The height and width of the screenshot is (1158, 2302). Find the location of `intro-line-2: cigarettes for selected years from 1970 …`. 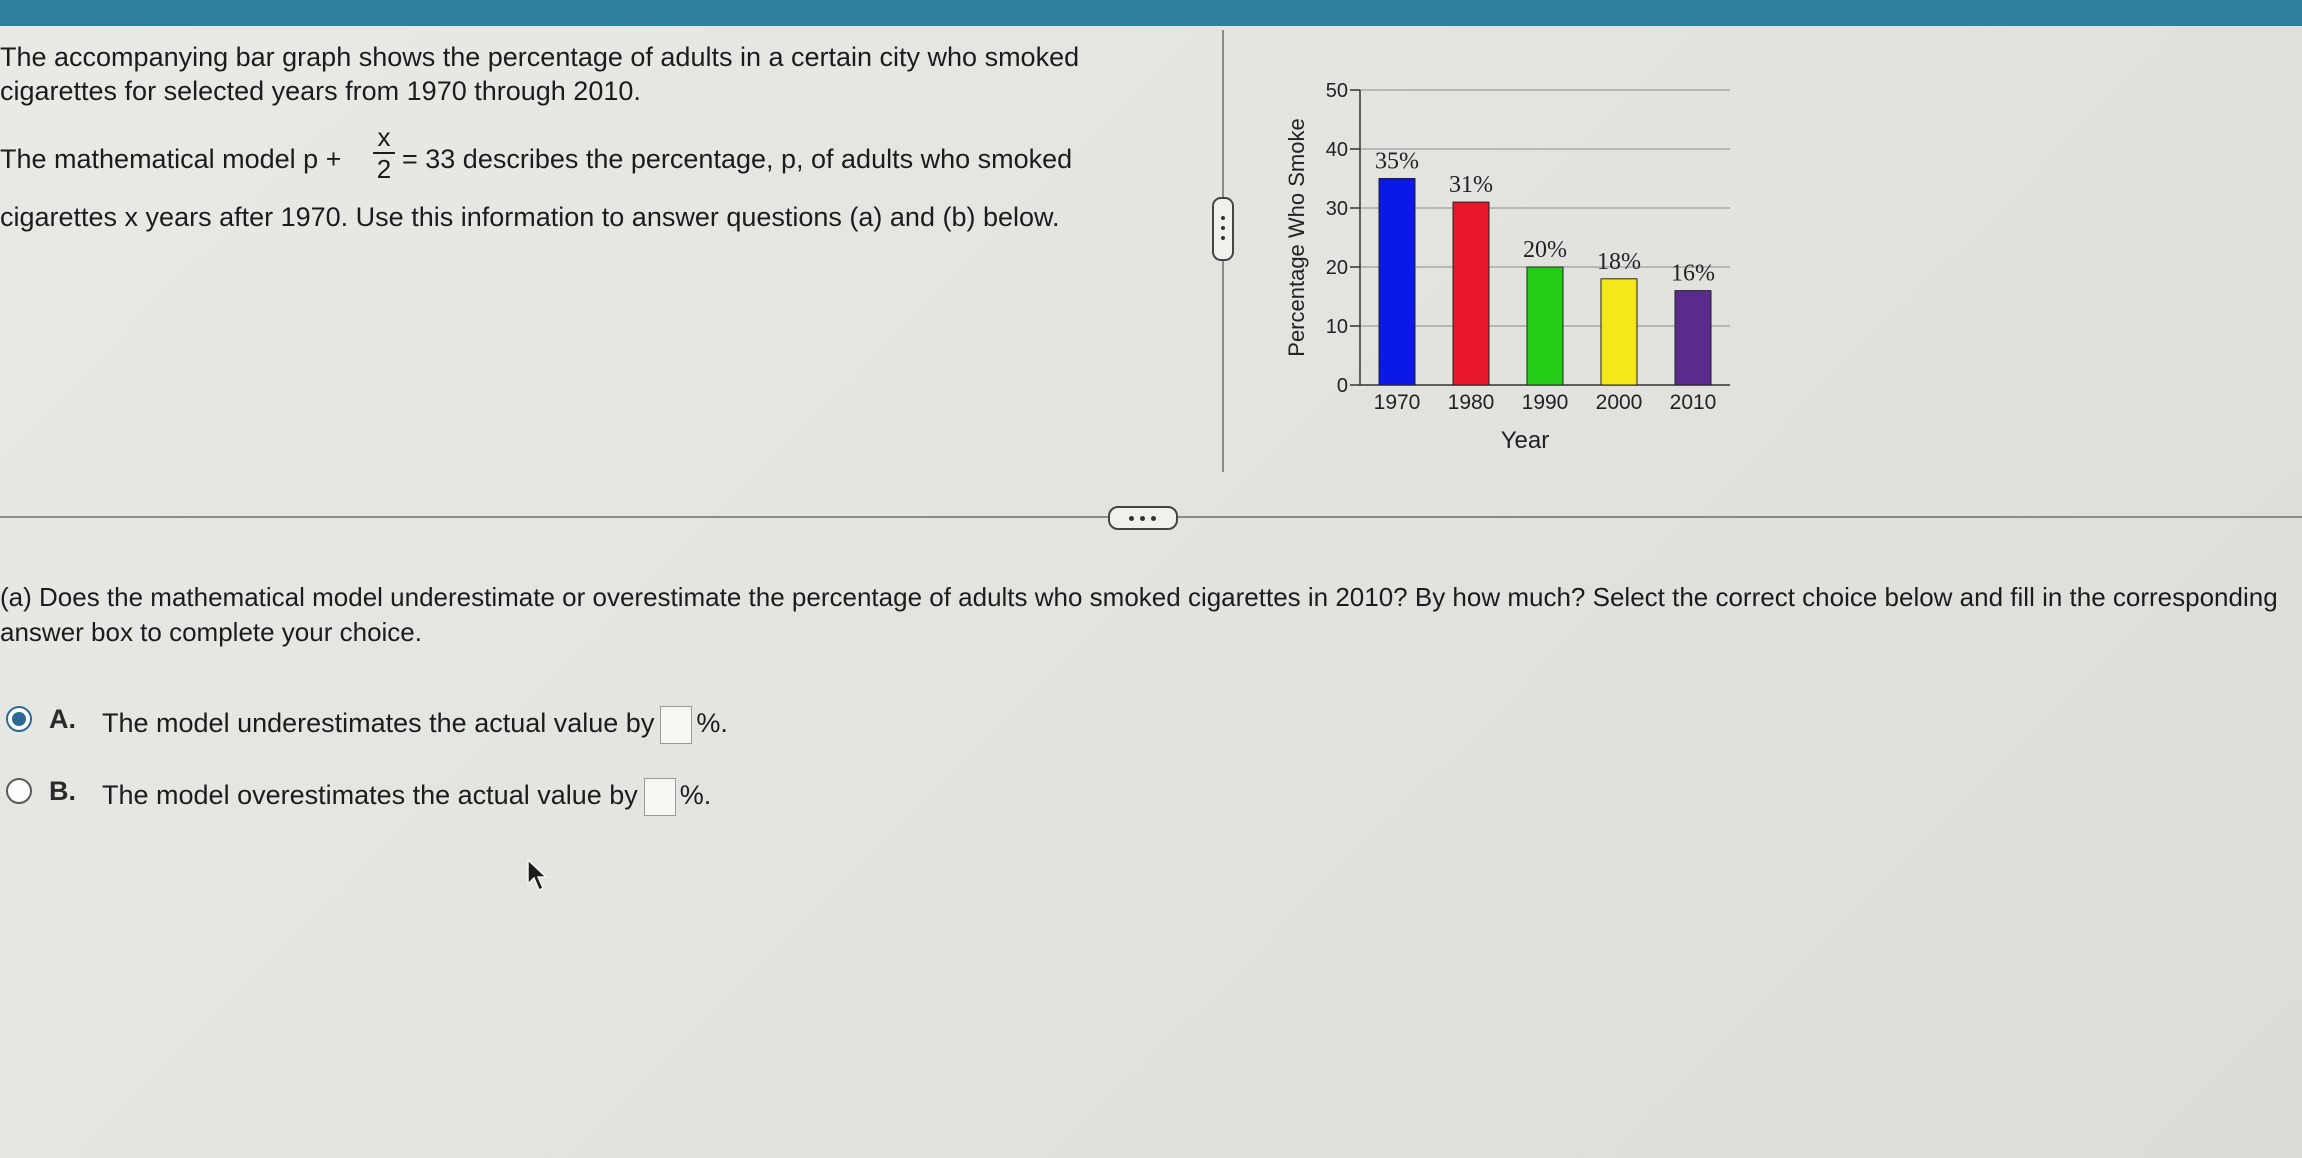

intro-line-2: cigarettes for selected years from 1970 … is located at coordinates (320, 91).